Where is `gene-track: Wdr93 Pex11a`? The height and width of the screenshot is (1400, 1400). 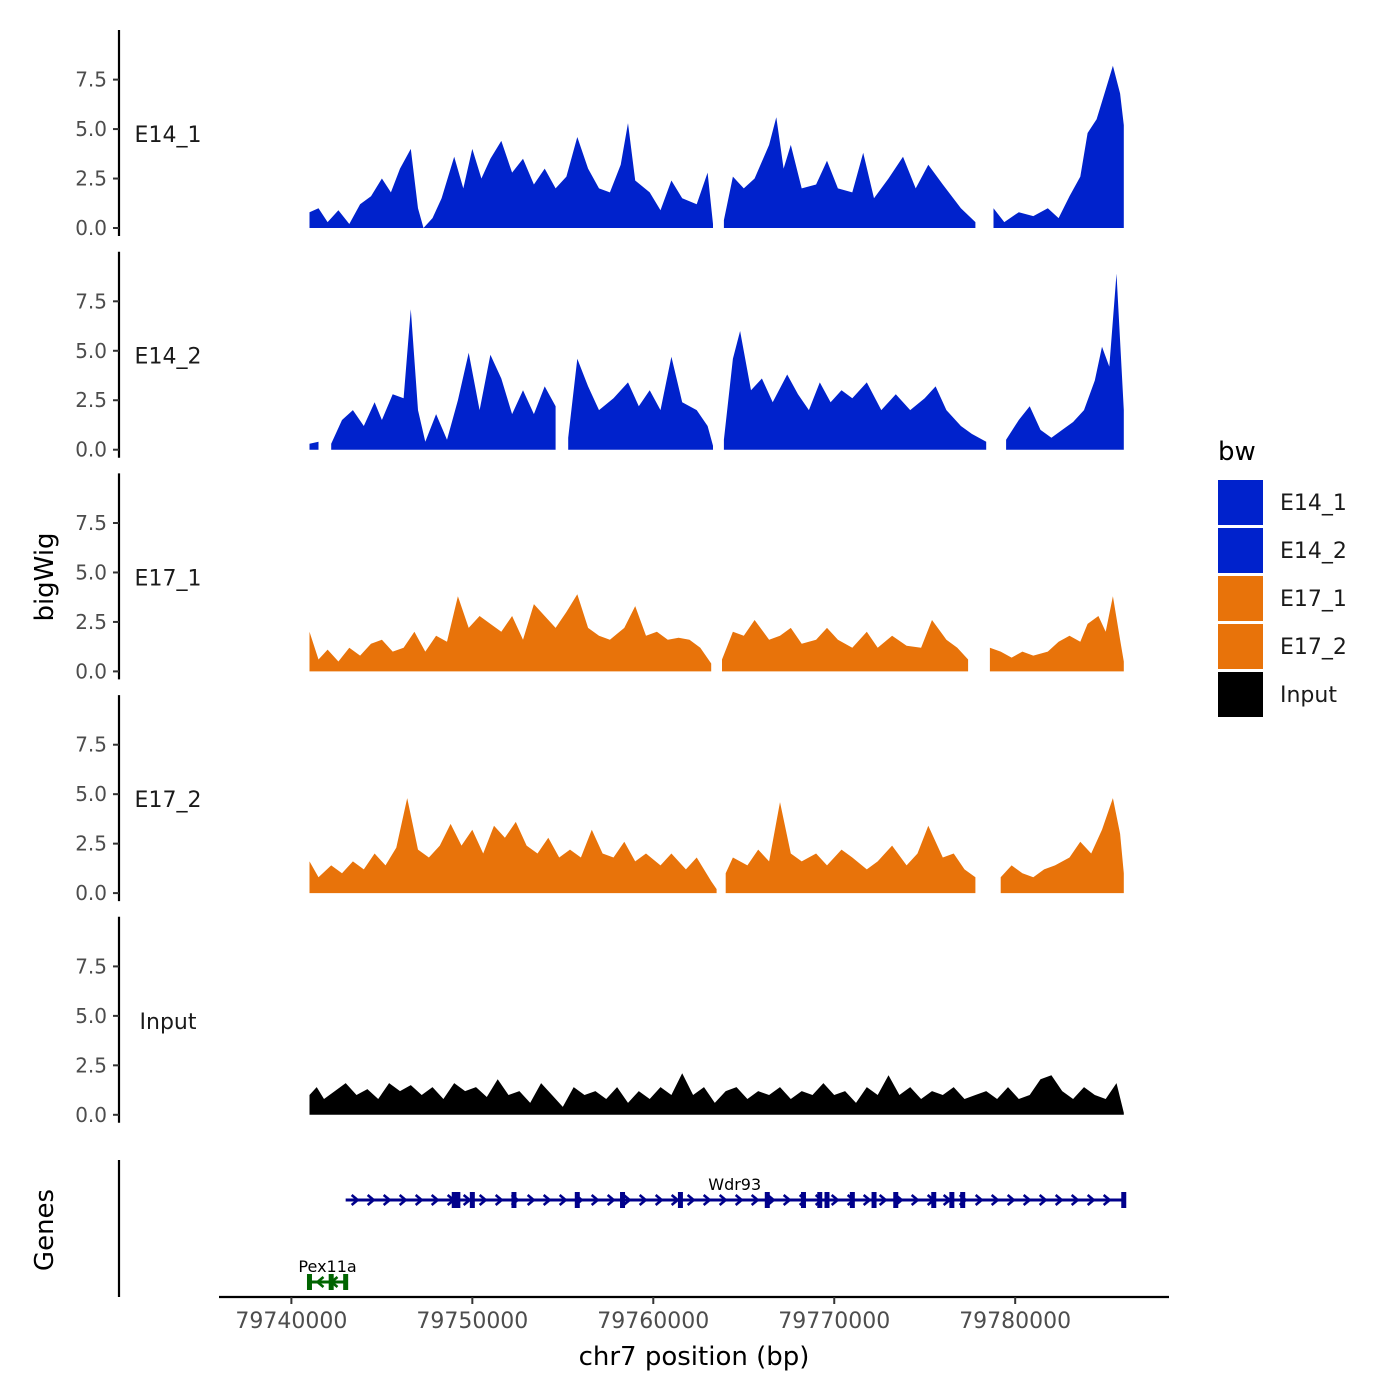
gene-track: Wdr93 Pex11a is located at coordinates (622, 1228).